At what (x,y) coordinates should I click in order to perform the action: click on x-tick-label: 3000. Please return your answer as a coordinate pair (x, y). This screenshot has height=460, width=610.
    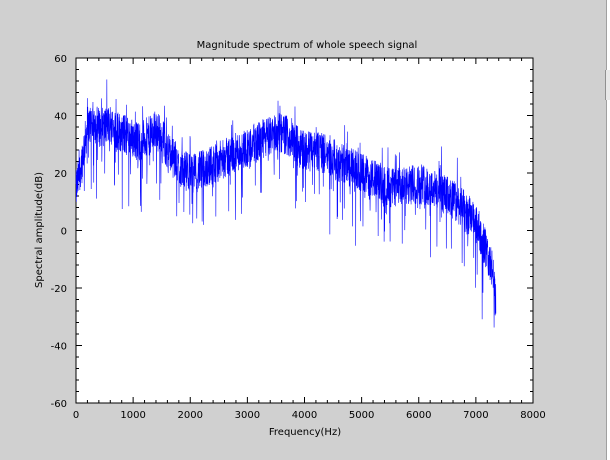
    Looking at the image, I should click on (247, 415).